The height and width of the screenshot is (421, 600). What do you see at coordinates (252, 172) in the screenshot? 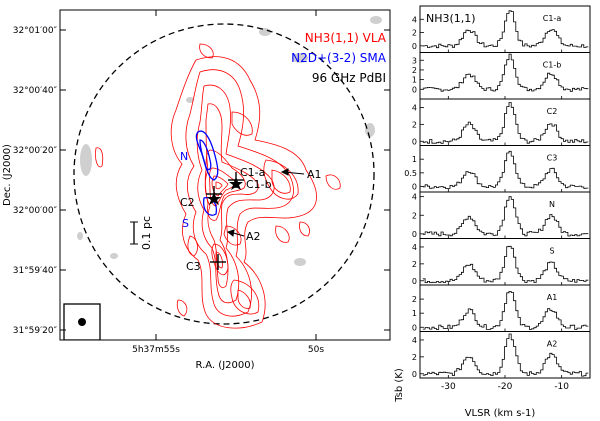
I see `label-c1a: C1-a` at bounding box center [252, 172].